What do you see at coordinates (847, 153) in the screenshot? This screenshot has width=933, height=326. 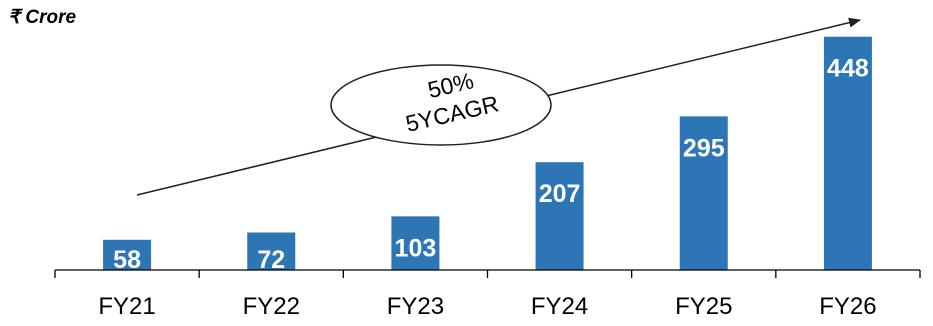 I see `bar-fy26` at bounding box center [847, 153].